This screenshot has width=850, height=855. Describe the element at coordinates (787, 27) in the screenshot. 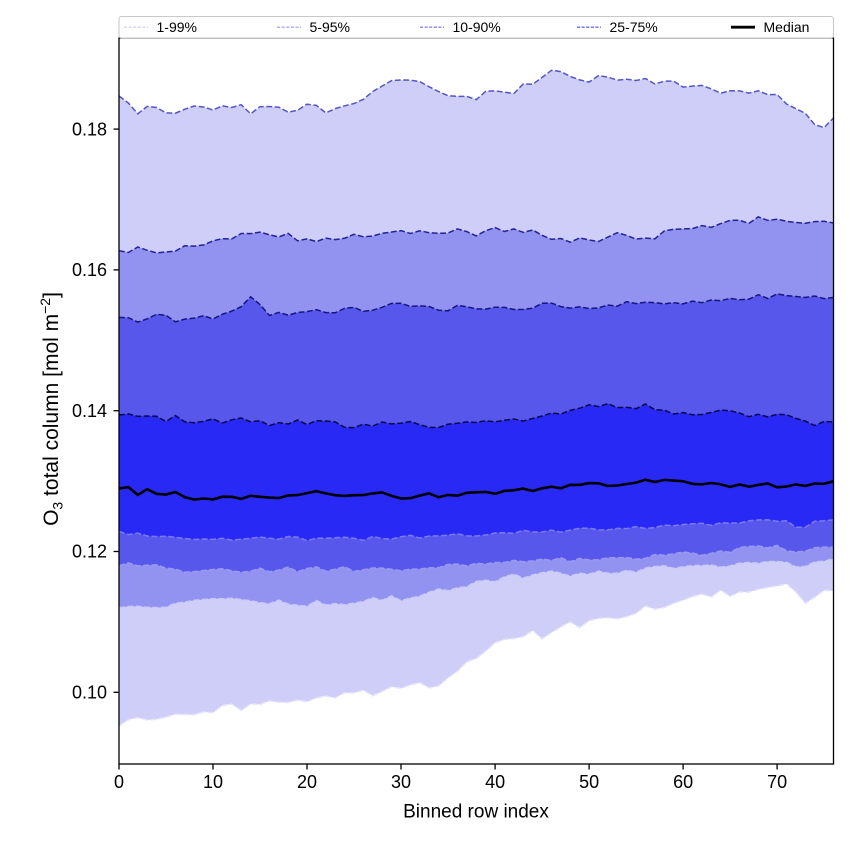

I see `svg-text: Median` at that location.